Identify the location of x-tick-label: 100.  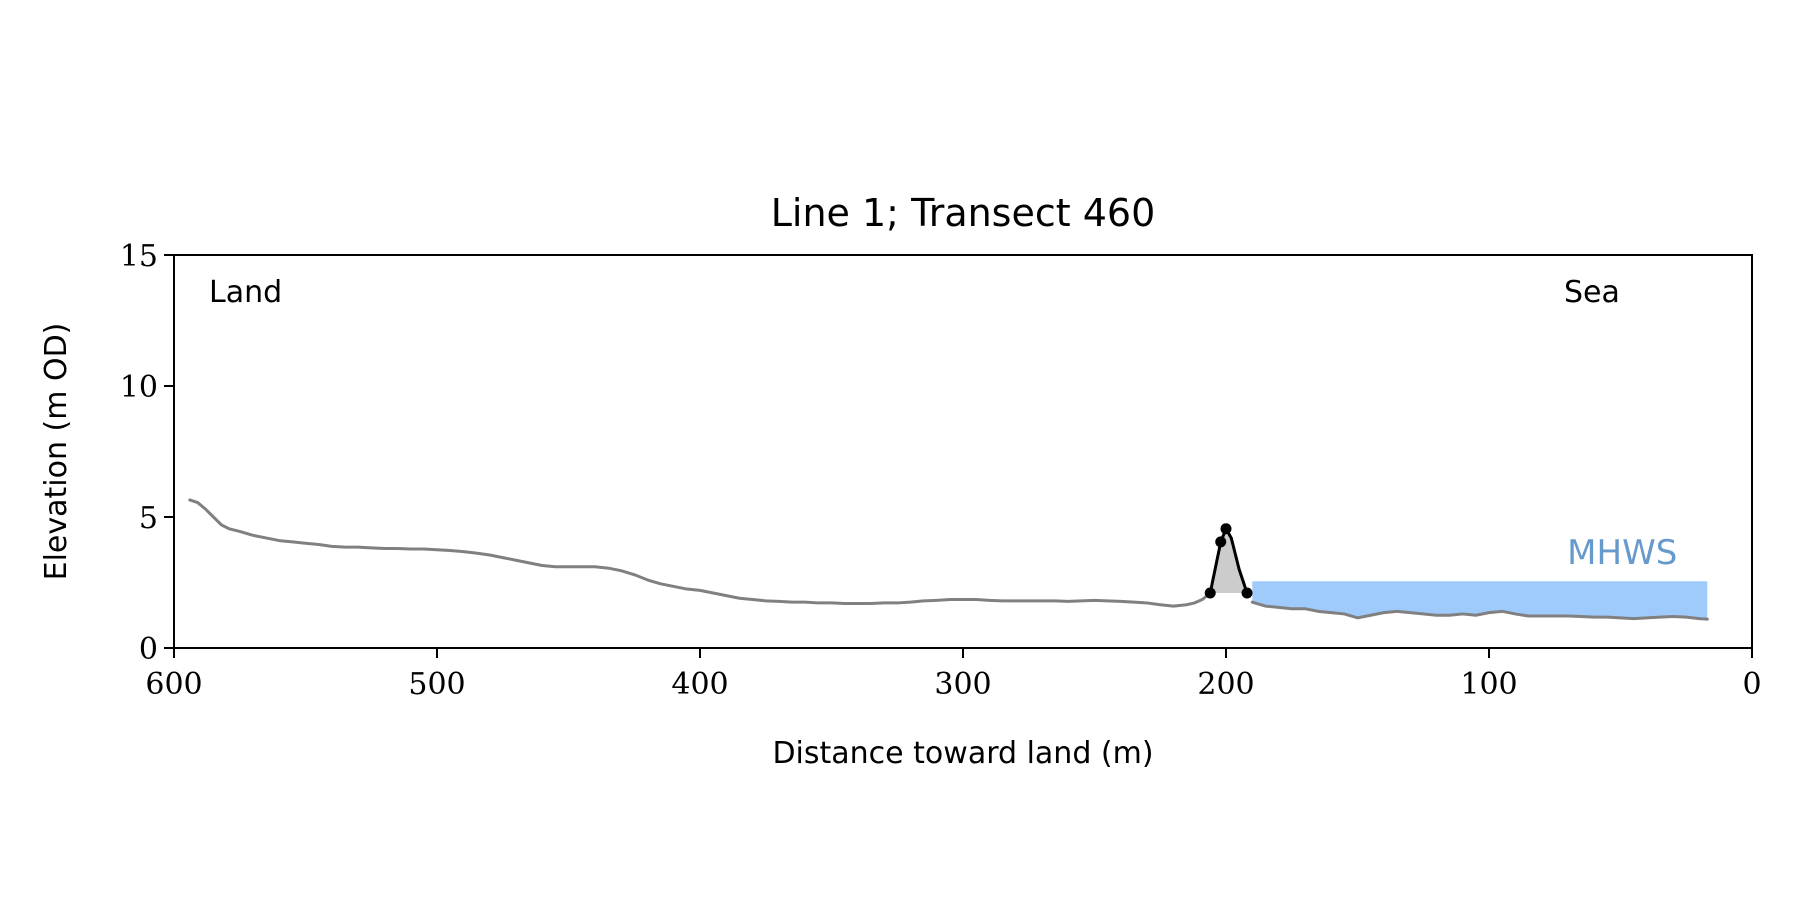
(1488, 684).